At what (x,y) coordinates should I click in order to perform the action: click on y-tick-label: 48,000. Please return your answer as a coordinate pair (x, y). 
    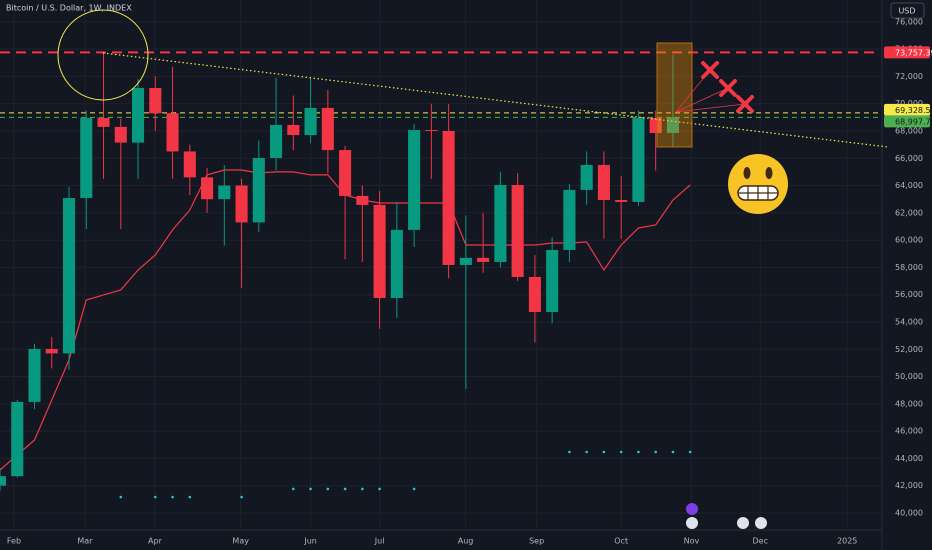
    Looking at the image, I should click on (909, 403).